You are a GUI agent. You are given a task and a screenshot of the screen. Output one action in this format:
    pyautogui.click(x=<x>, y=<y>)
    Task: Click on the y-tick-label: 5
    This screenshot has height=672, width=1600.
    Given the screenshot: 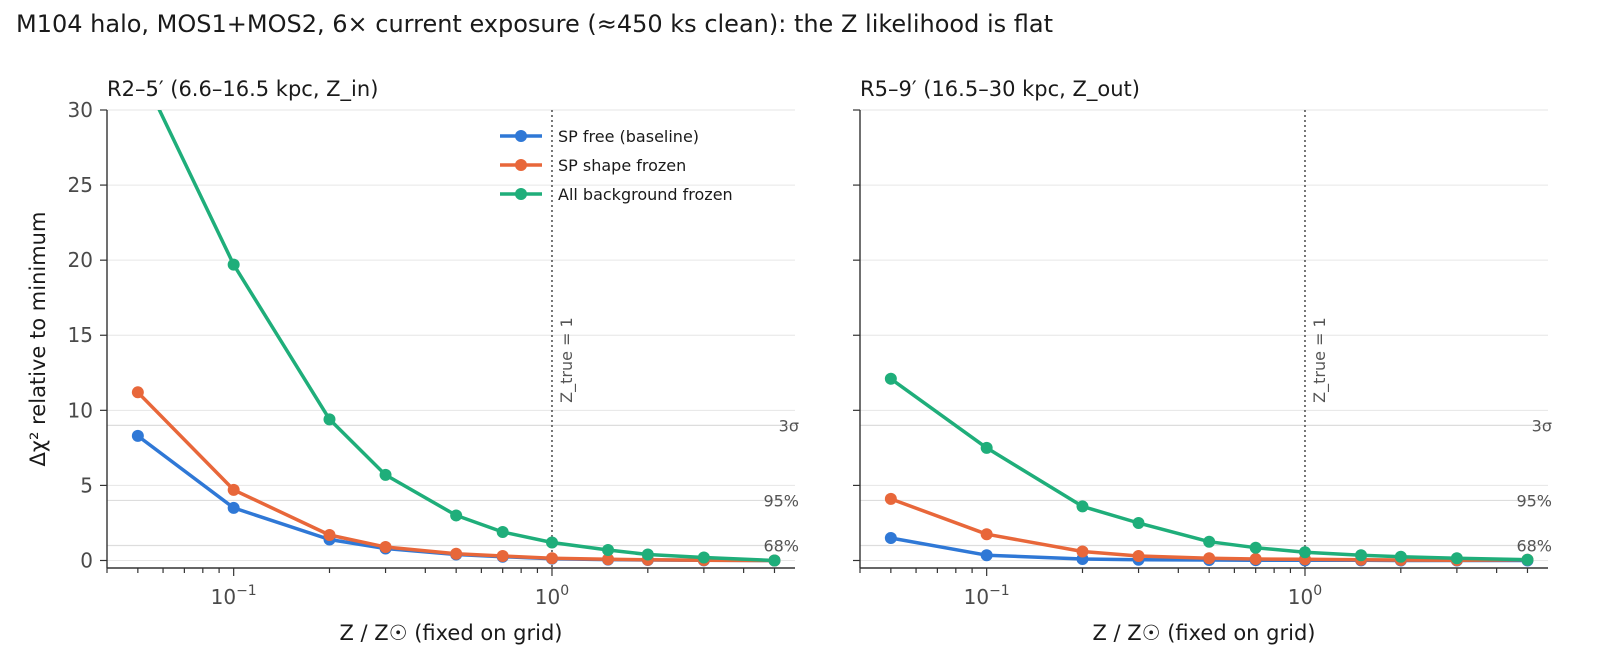 What is the action you would take?
    pyautogui.click(x=86, y=485)
    